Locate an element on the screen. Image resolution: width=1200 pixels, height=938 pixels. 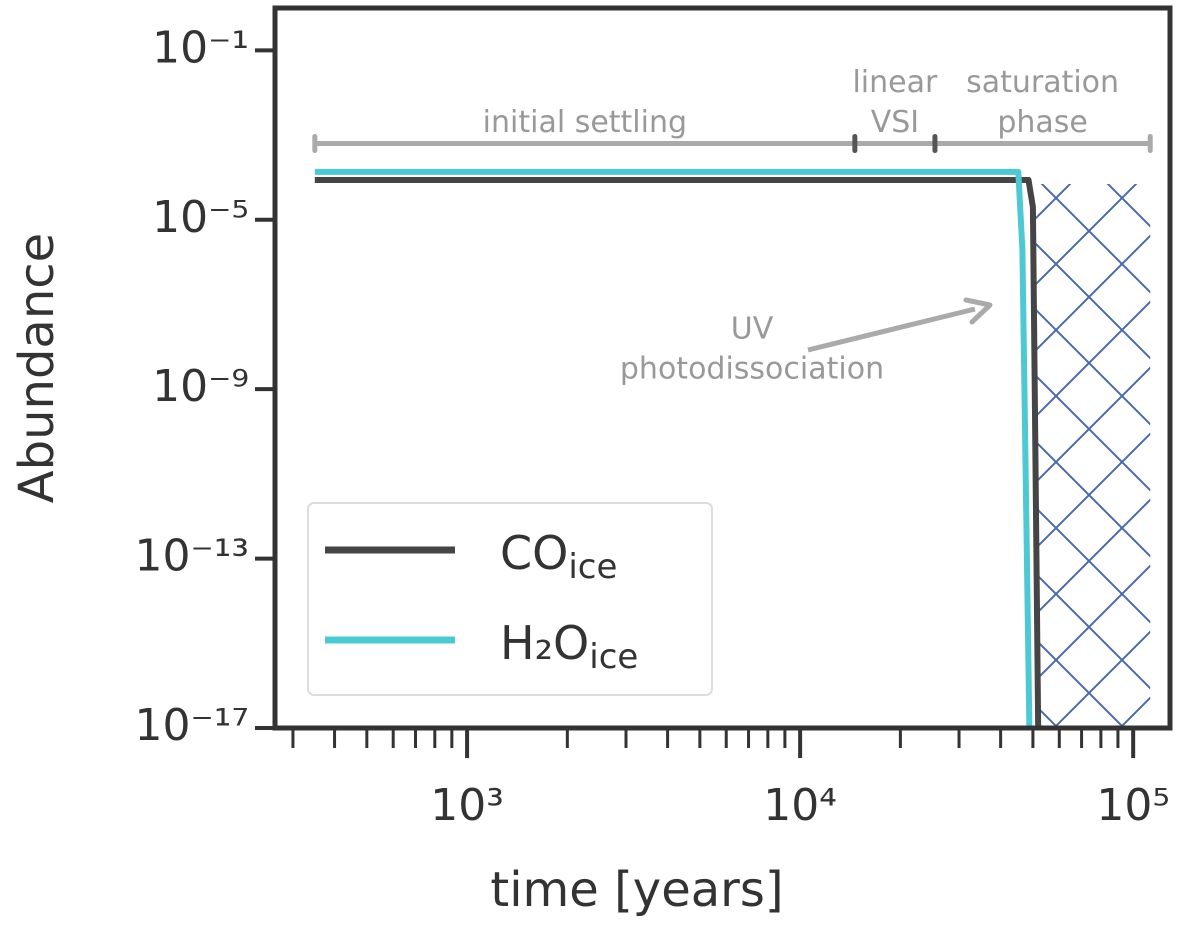
y-tick-label: 10⁻⁹ is located at coordinates (200, 386).